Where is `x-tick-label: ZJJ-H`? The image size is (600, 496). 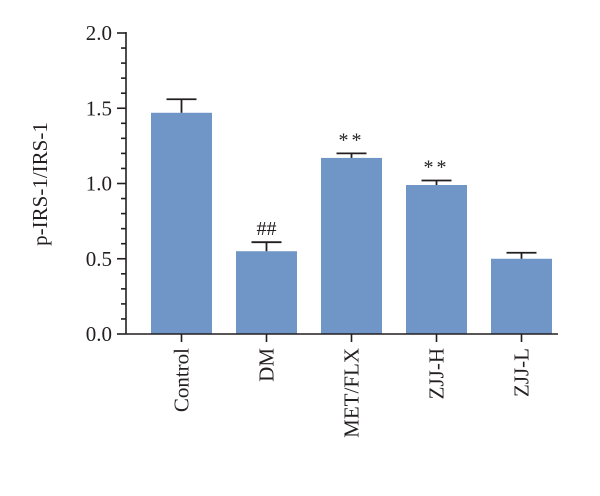
x-tick-label: ZJJ-H is located at coordinates (437, 373).